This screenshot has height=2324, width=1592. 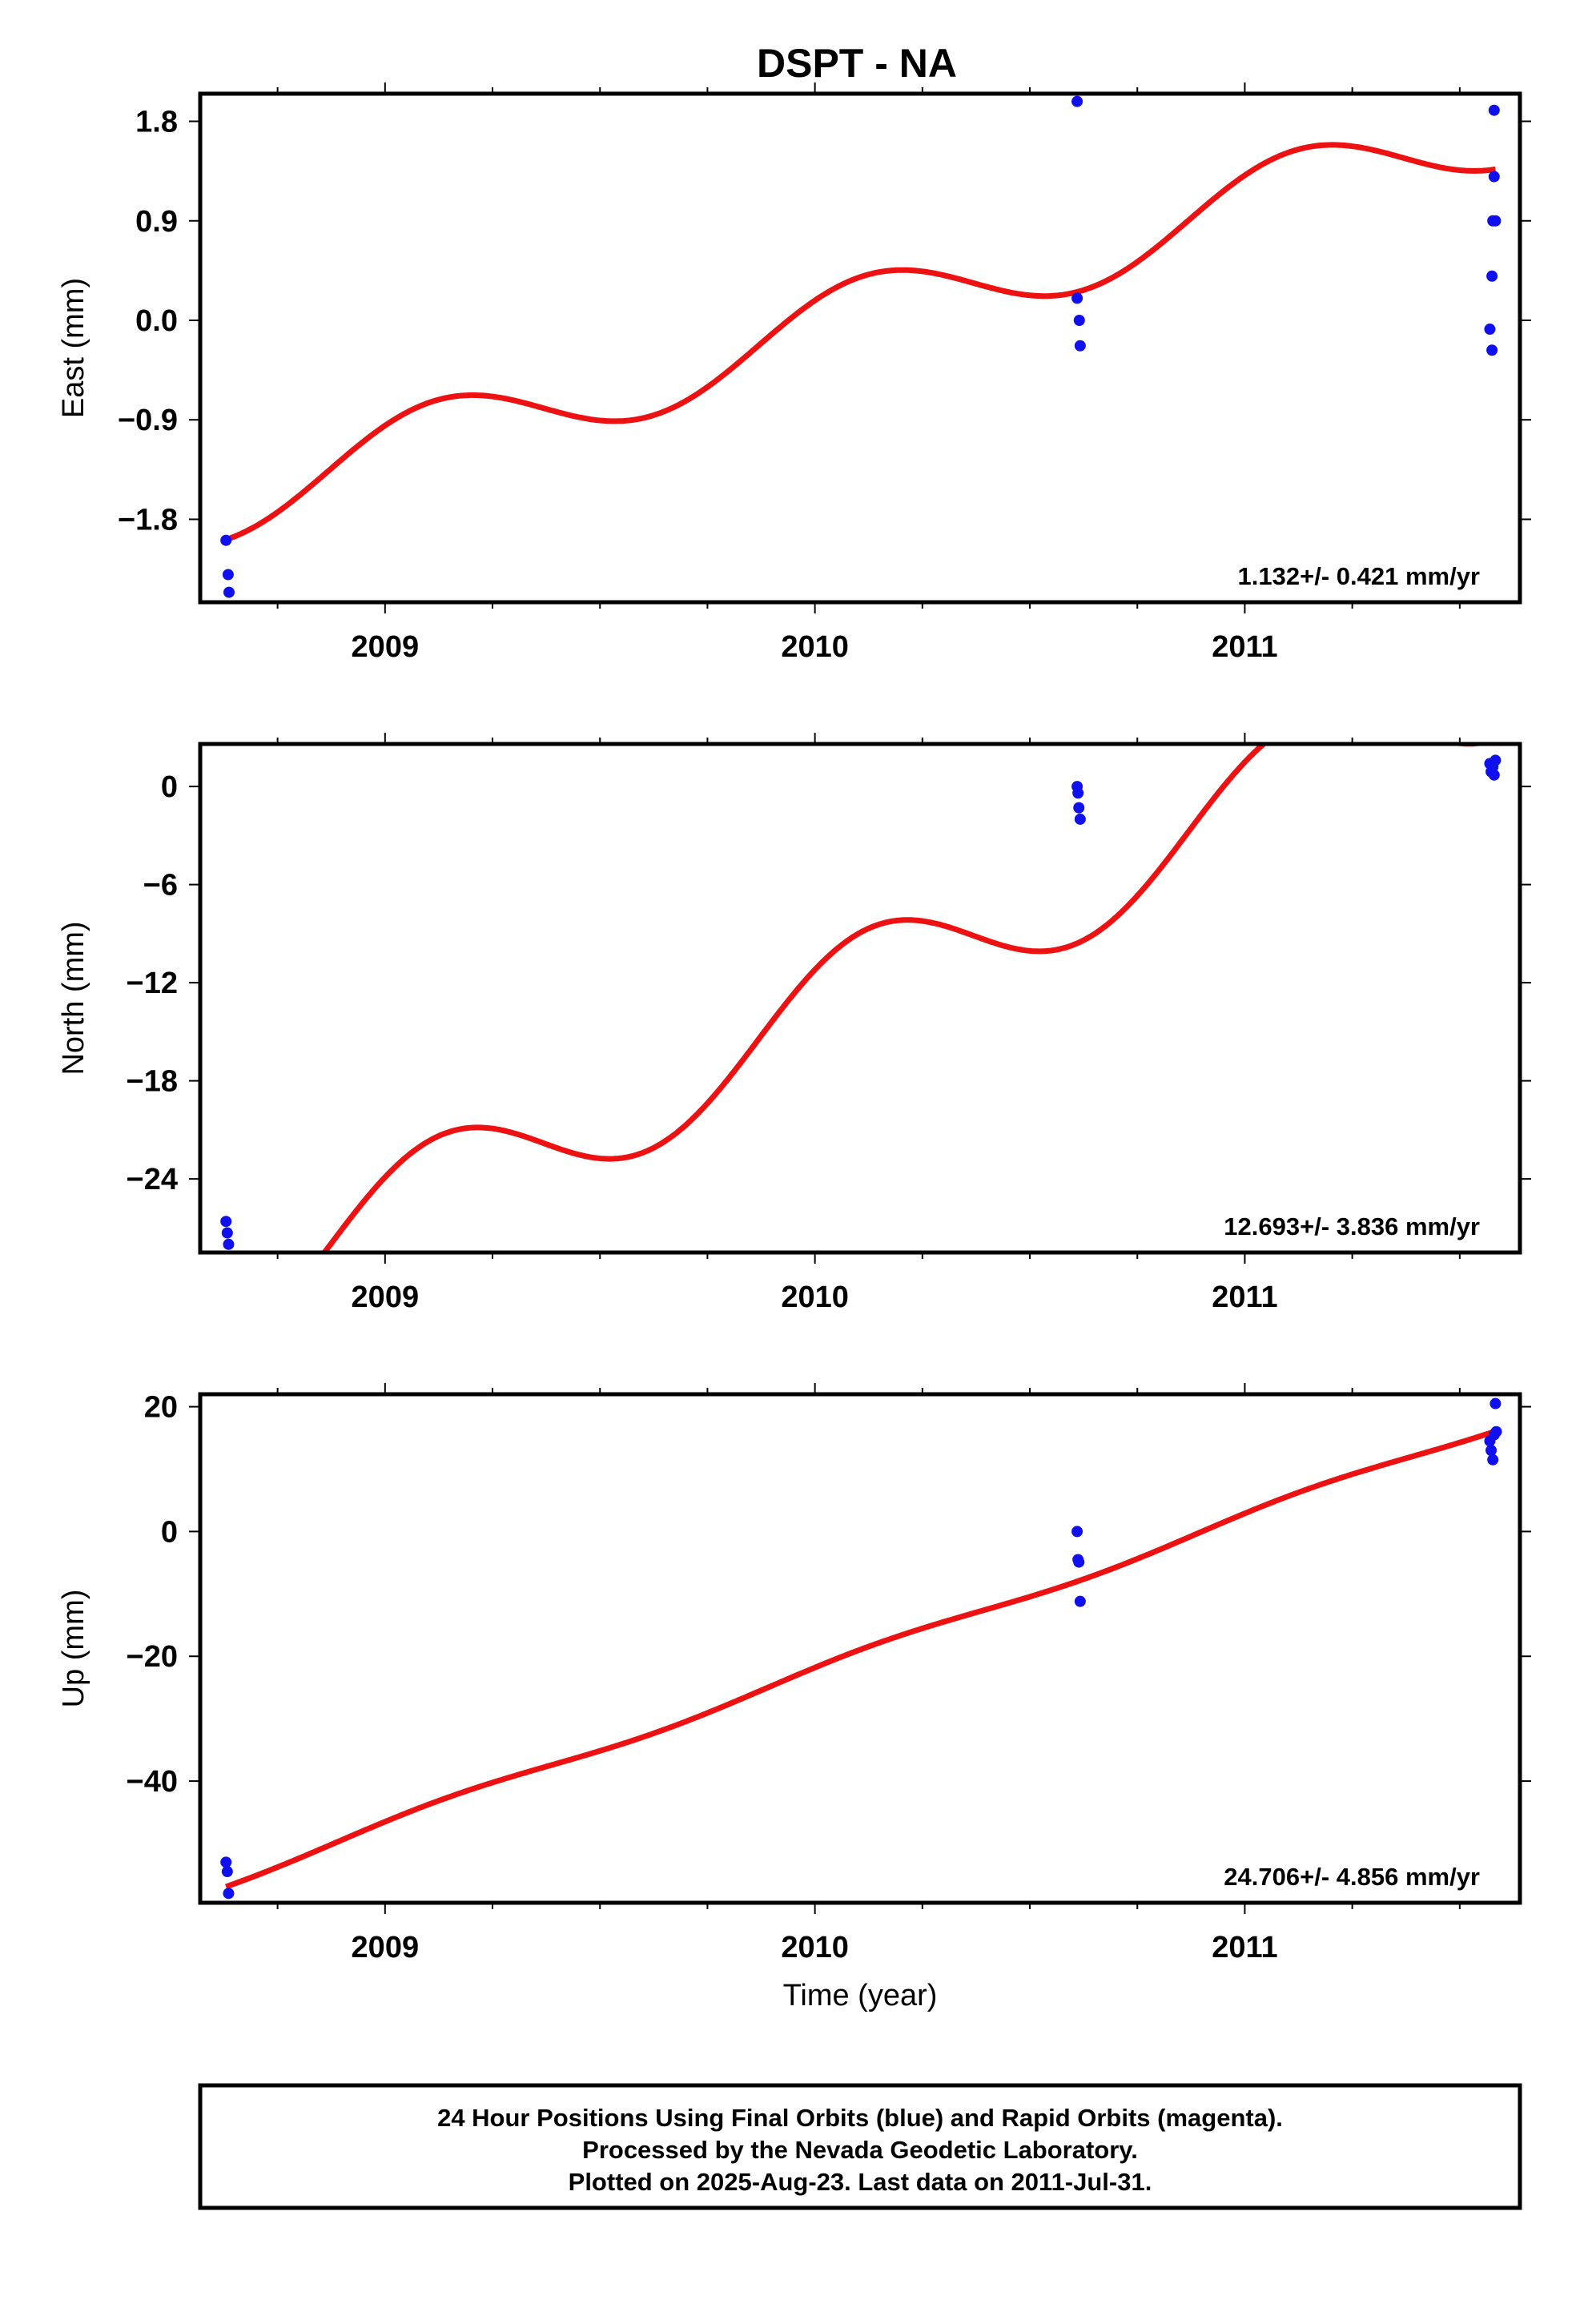 I want to click on model-curve, so click(x=860, y=342).